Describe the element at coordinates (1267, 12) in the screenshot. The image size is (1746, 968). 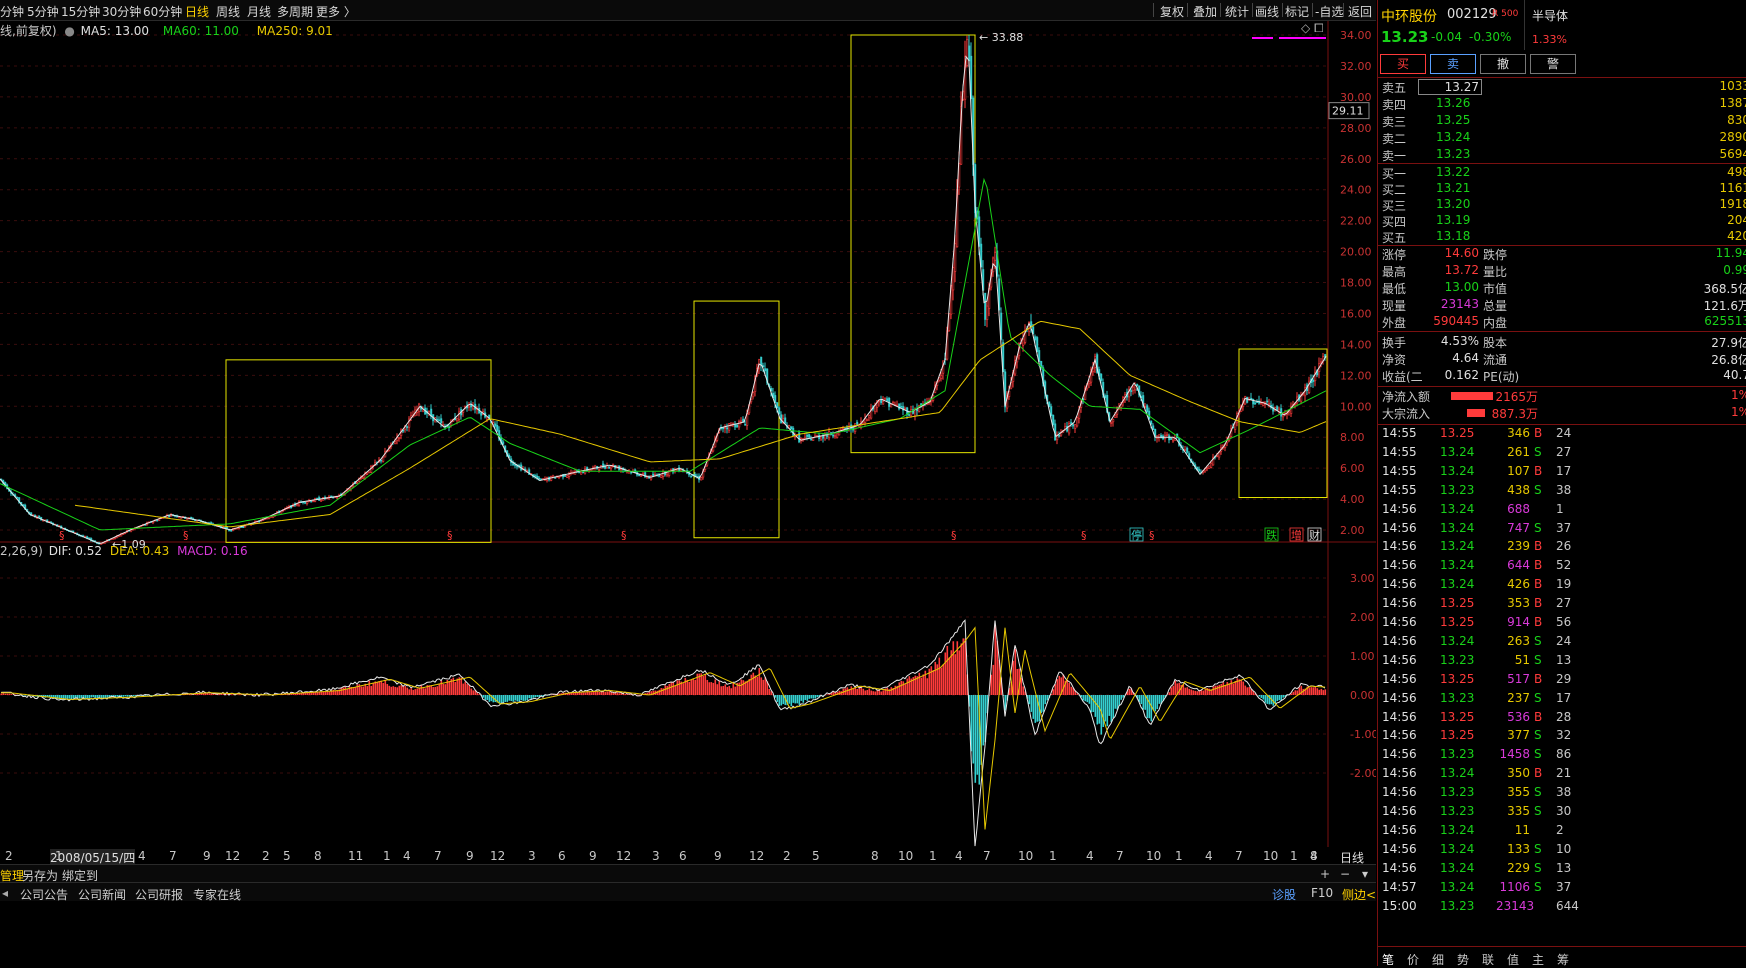
I see `draw-line-button: 画线` at that location.